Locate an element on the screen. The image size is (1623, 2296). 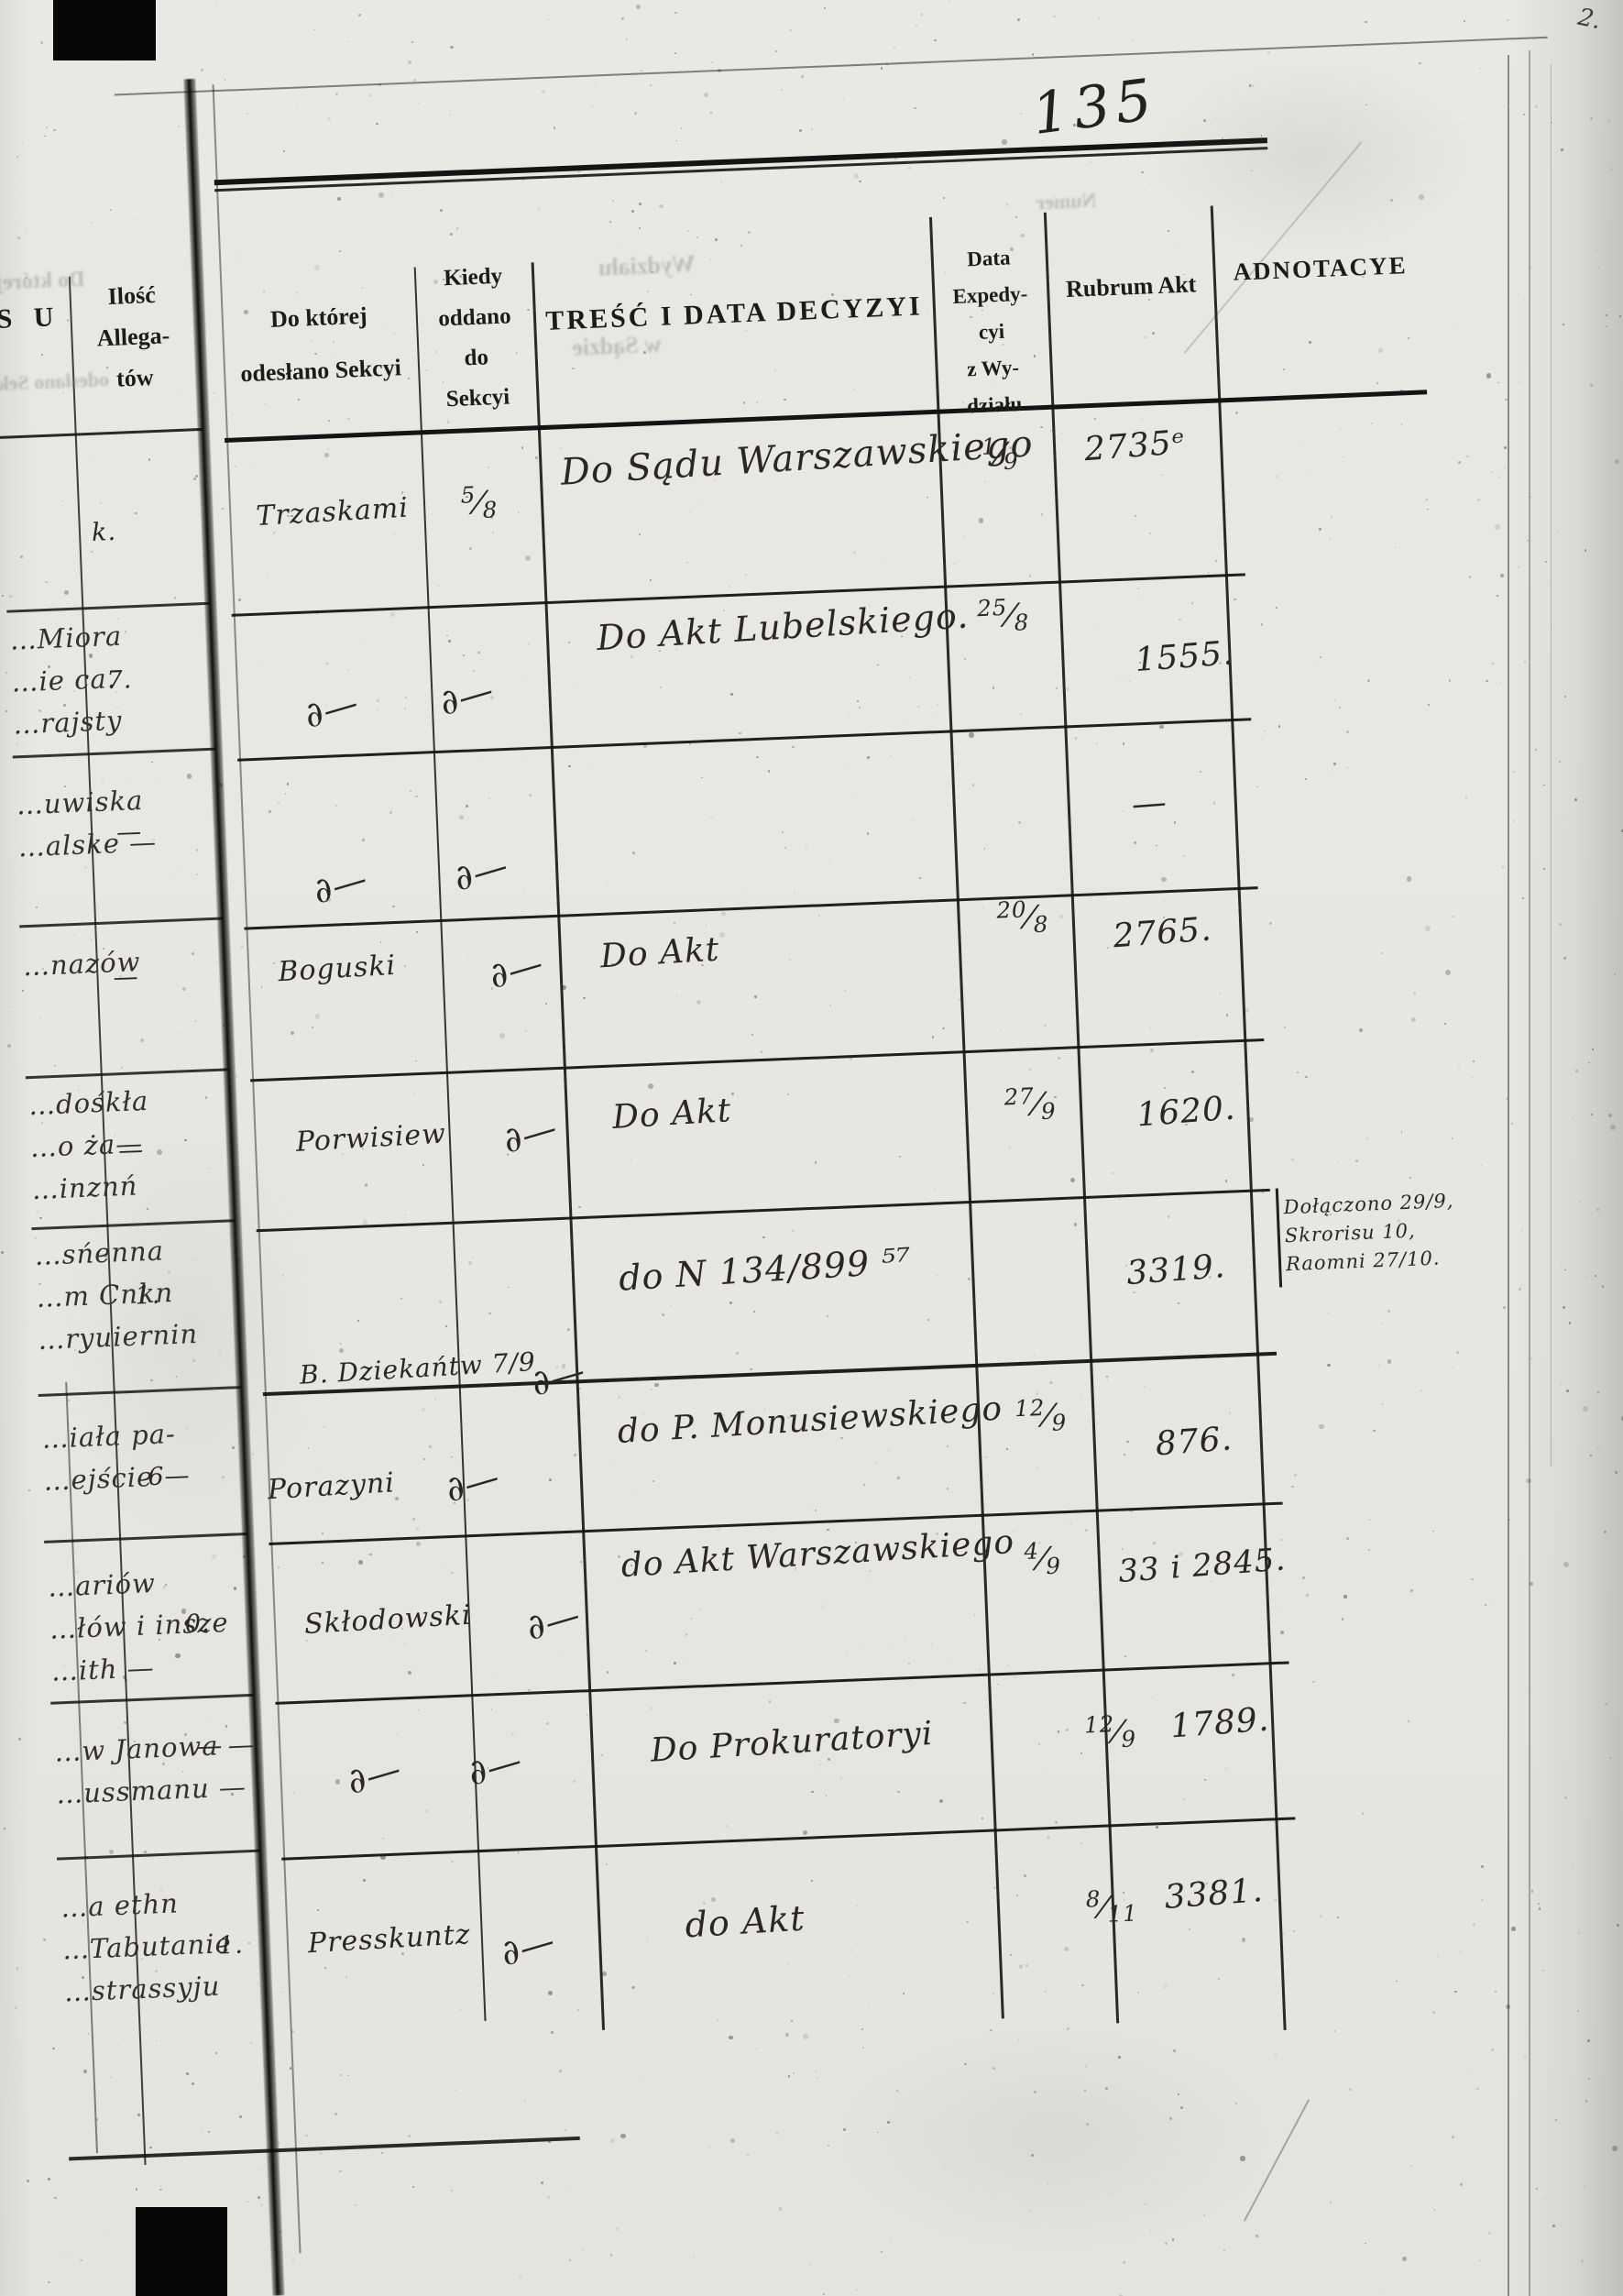
row-3-ilosc-value: — is located at coordinates (129, 832).